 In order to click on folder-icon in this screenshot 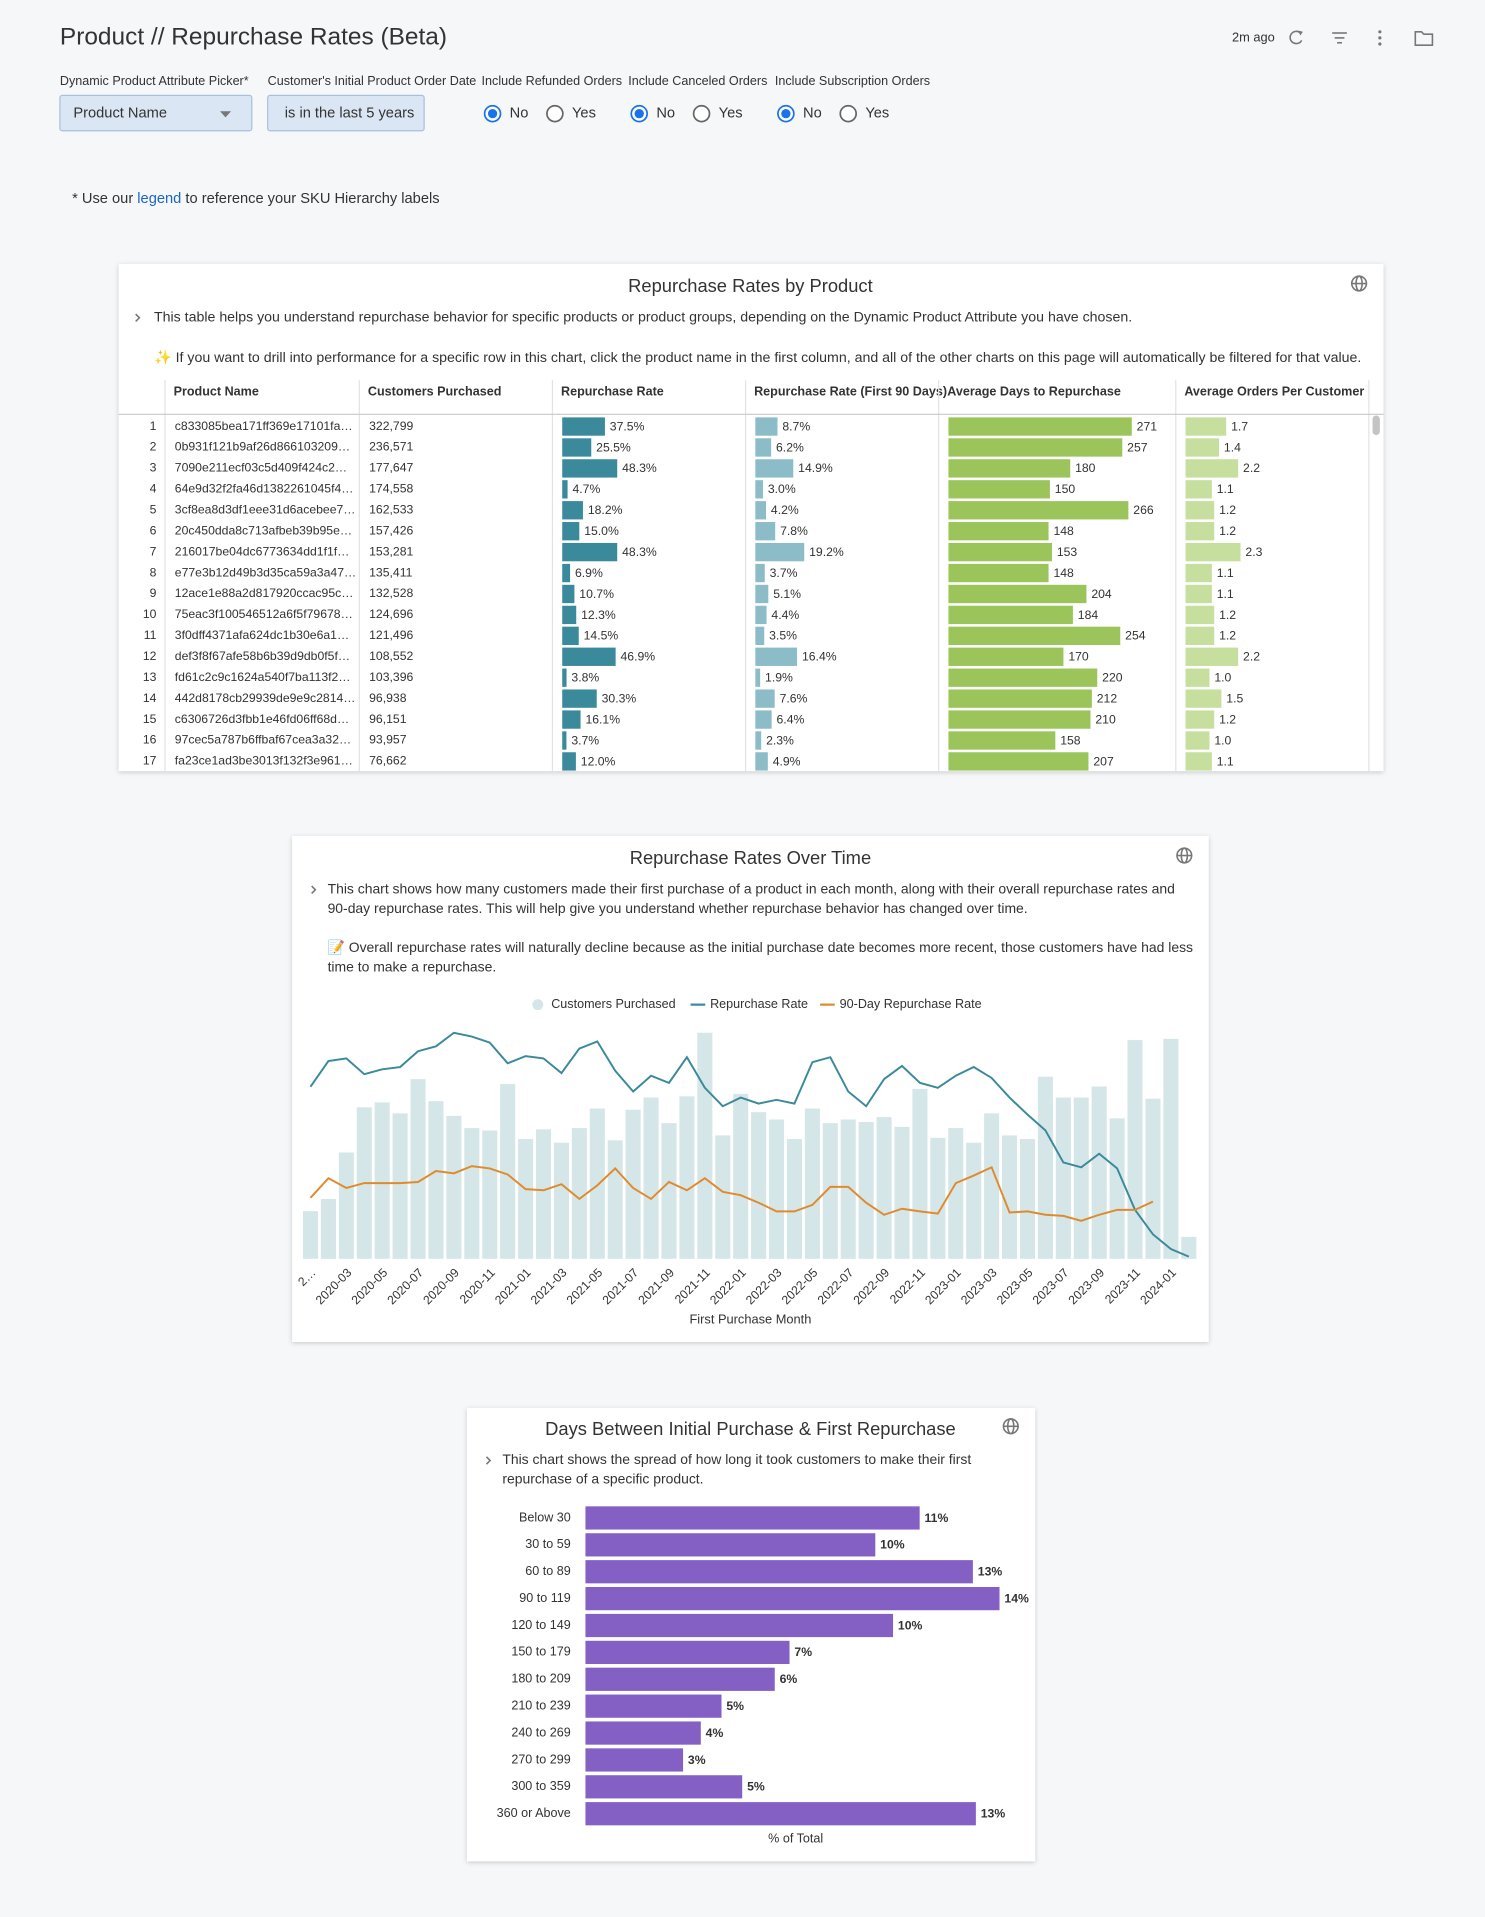, I will do `click(1424, 38)`.